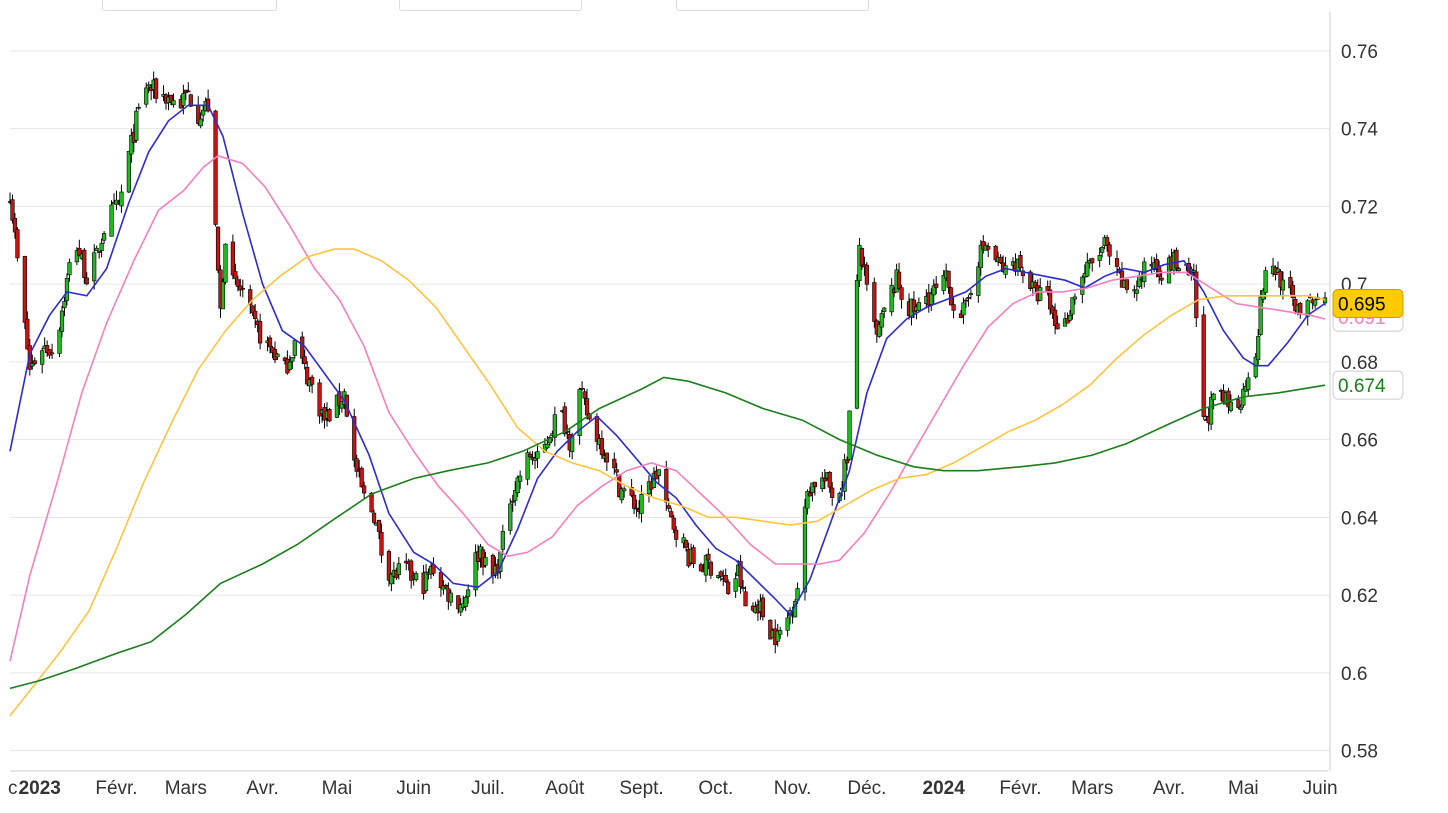 This screenshot has height=813, width=1448. What do you see at coordinates (944, 788) in the screenshot?
I see `x-tick-label: 2024` at bounding box center [944, 788].